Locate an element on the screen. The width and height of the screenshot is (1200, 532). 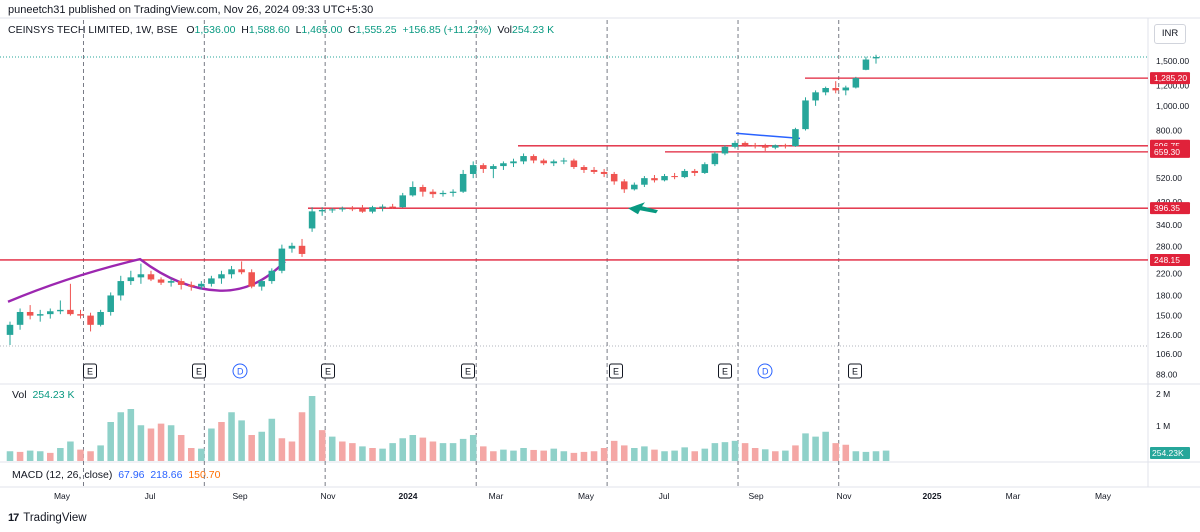
open-value: 1,536.00 is located at coordinates (215, 30).